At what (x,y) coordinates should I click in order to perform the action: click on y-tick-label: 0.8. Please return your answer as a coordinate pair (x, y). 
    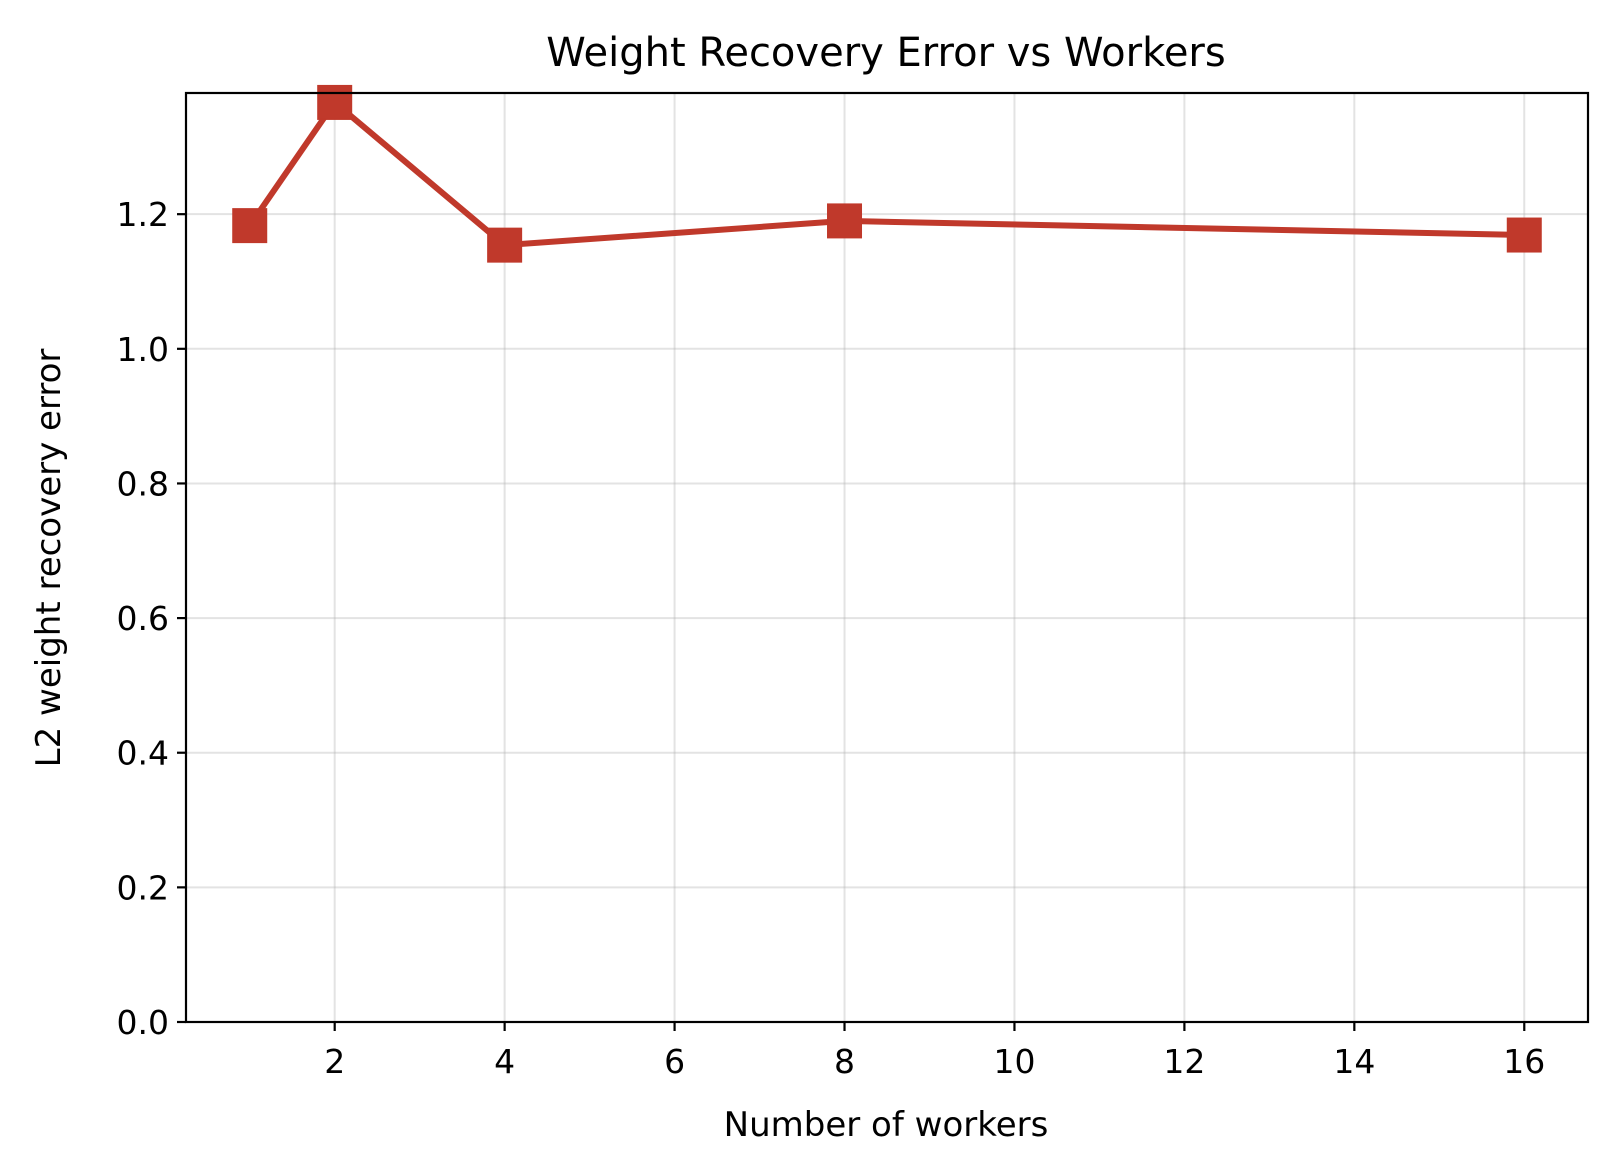
    Looking at the image, I should click on (143, 483).